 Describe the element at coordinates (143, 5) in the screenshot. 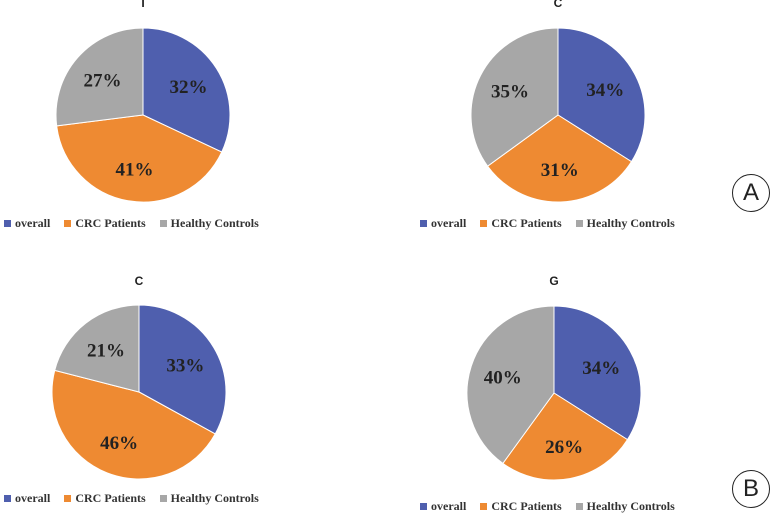

I see `chart-title-t: T` at that location.